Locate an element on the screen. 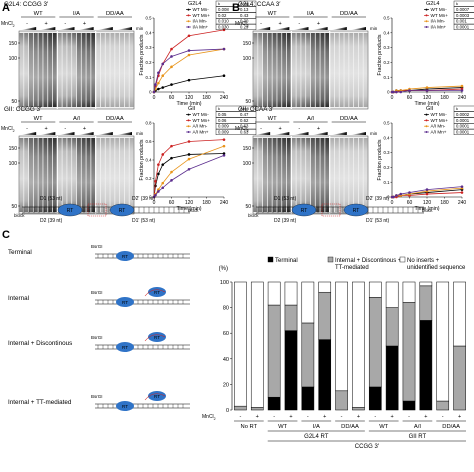 Image resolution: width=474 pixels, height=472 pixels. panel-letter-c: C is located at coordinates (6, 235).